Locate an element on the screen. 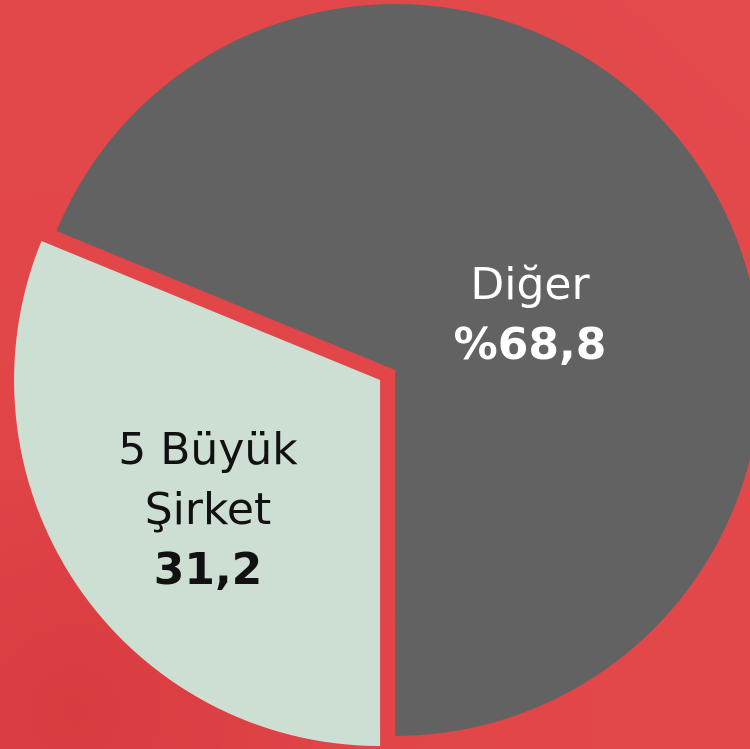  slice-value: %68,8 is located at coordinates (530, 344).